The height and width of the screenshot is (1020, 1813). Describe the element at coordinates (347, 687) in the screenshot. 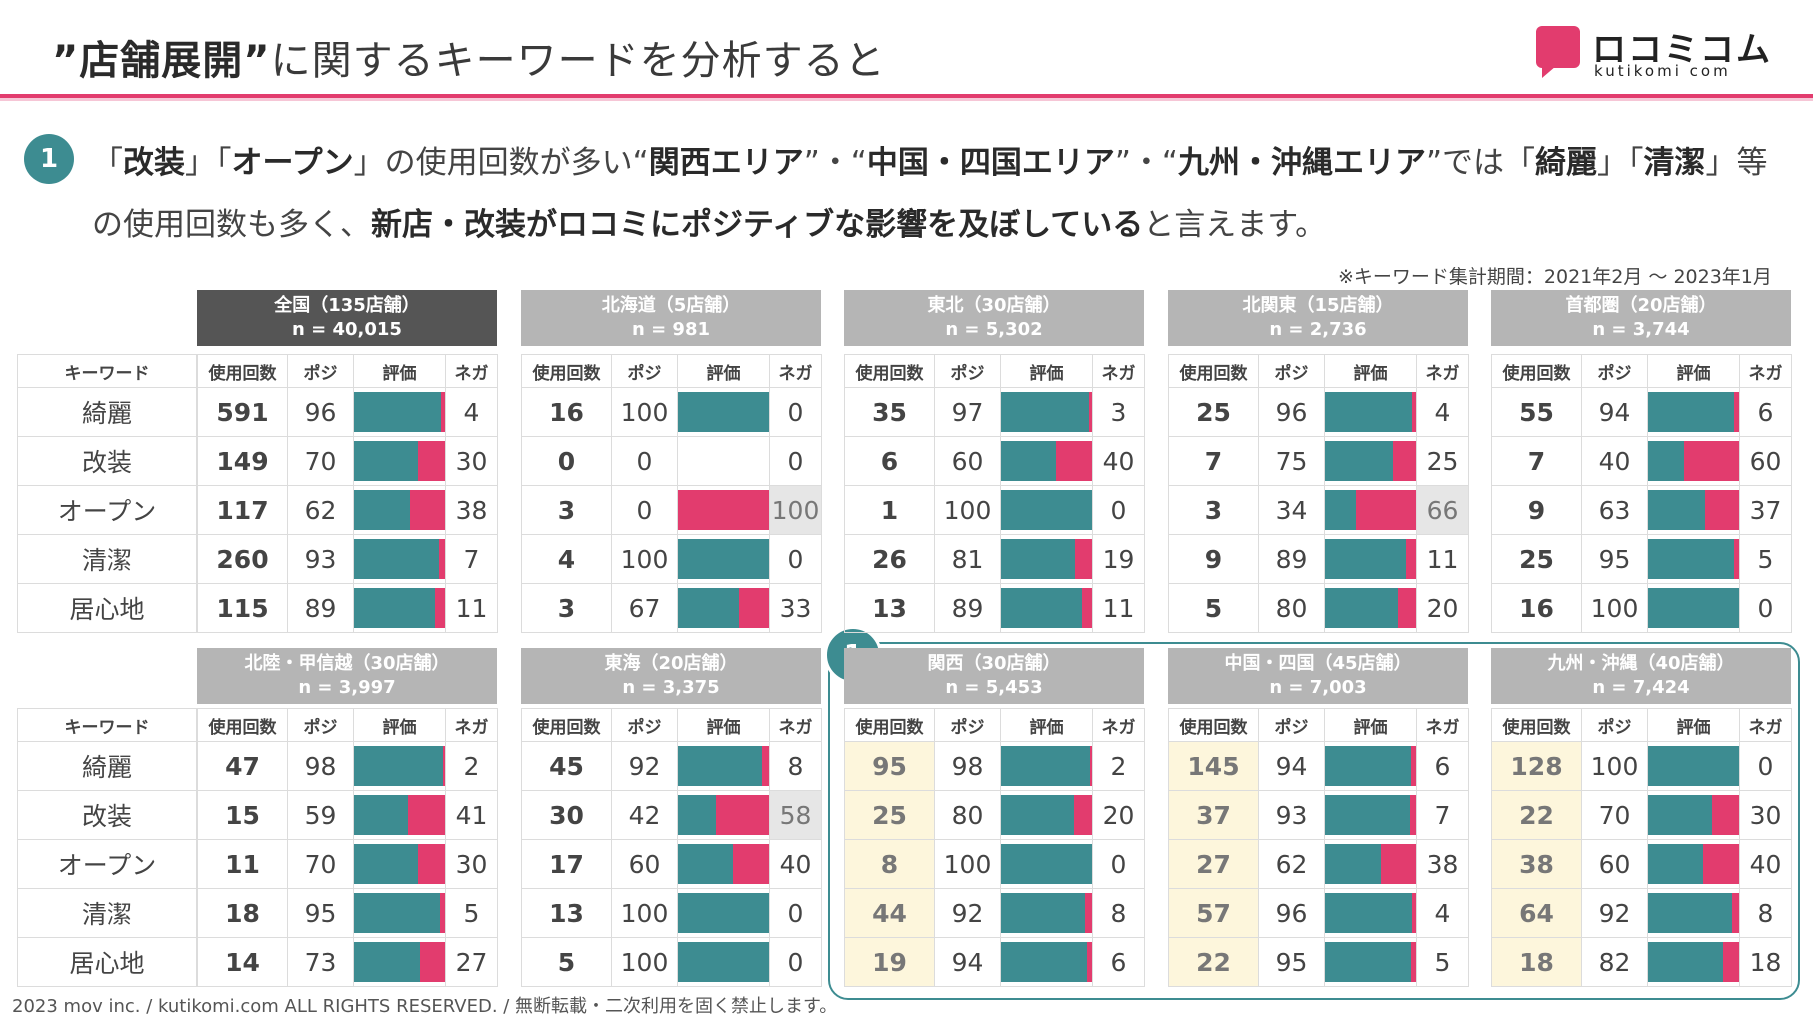

I see `region-sample-size: n = 3,997` at that location.